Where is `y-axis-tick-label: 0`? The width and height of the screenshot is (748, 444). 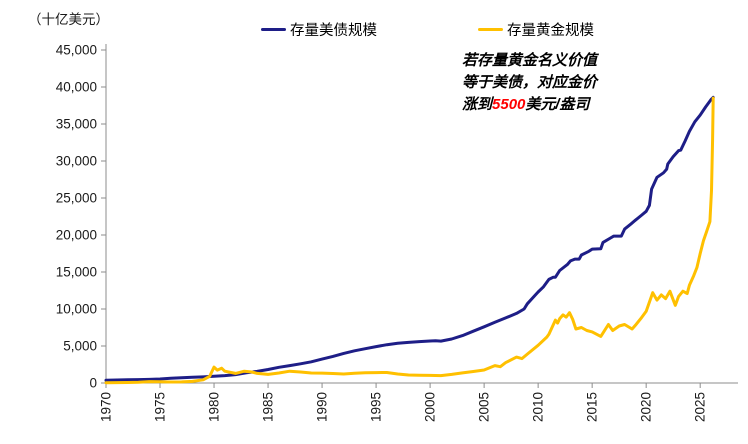
y-axis-tick-label: 0 is located at coordinates (93, 383).